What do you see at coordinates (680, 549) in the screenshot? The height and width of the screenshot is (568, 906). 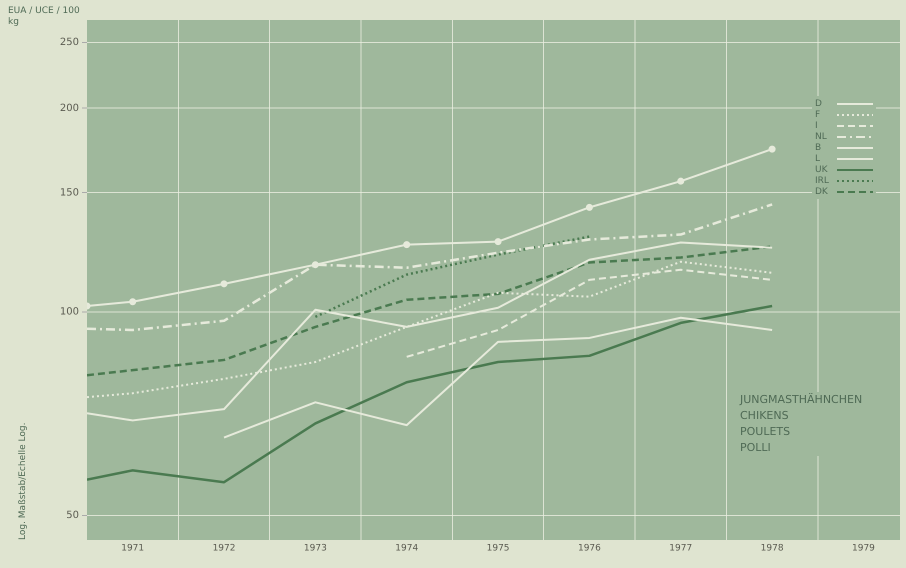 I see `x-tick-label: 1977` at bounding box center [680, 549].